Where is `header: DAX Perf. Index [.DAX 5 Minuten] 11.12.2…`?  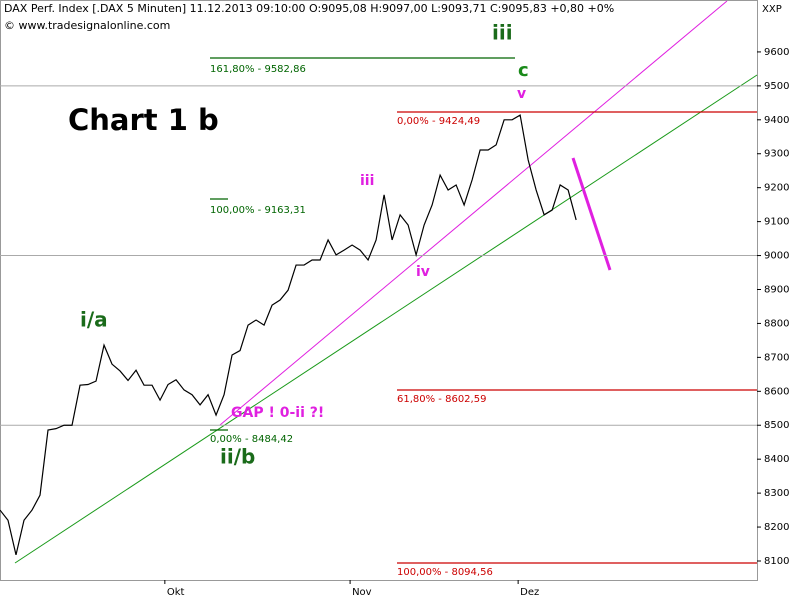 header: DAX Perf. Index [.DAX 5 Minuten] 11.12.2… is located at coordinates (309, 8).